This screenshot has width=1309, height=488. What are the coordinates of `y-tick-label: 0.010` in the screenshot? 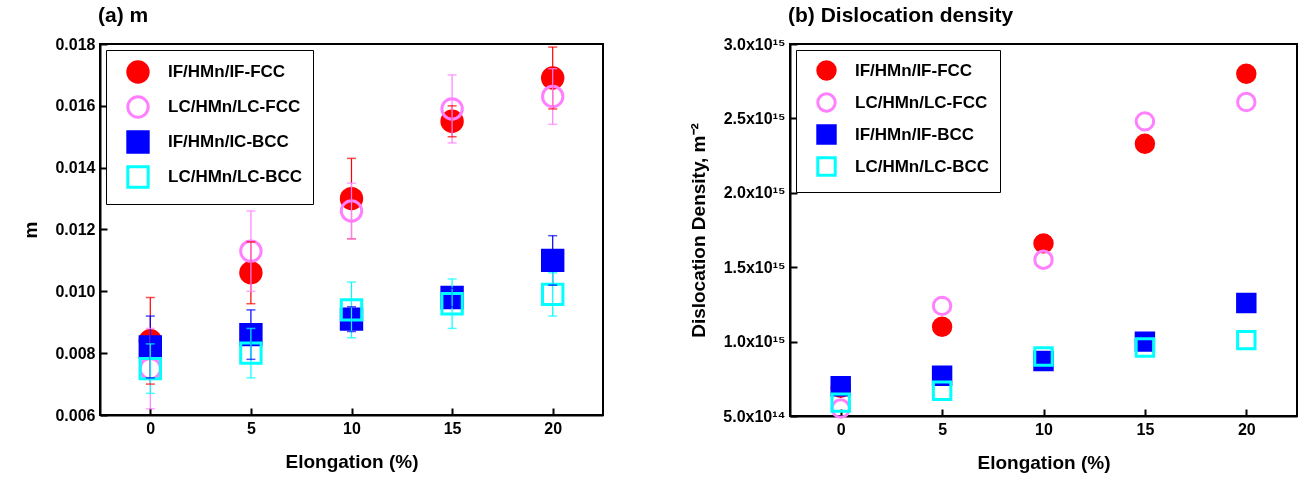 It's located at (75, 291).